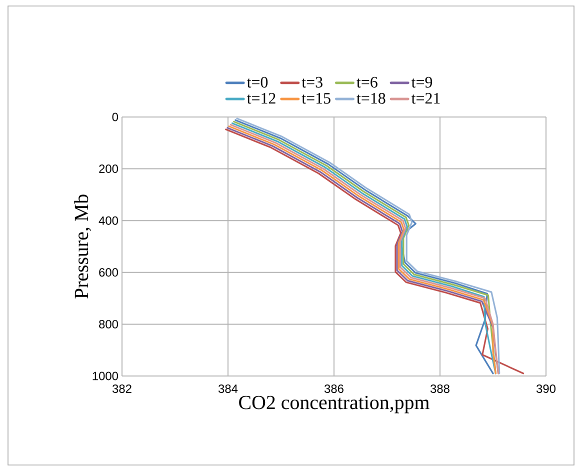  What do you see at coordinates (115, 117) in the screenshot?
I see `y-tick-label: 0` at bounding box center [115, 117].